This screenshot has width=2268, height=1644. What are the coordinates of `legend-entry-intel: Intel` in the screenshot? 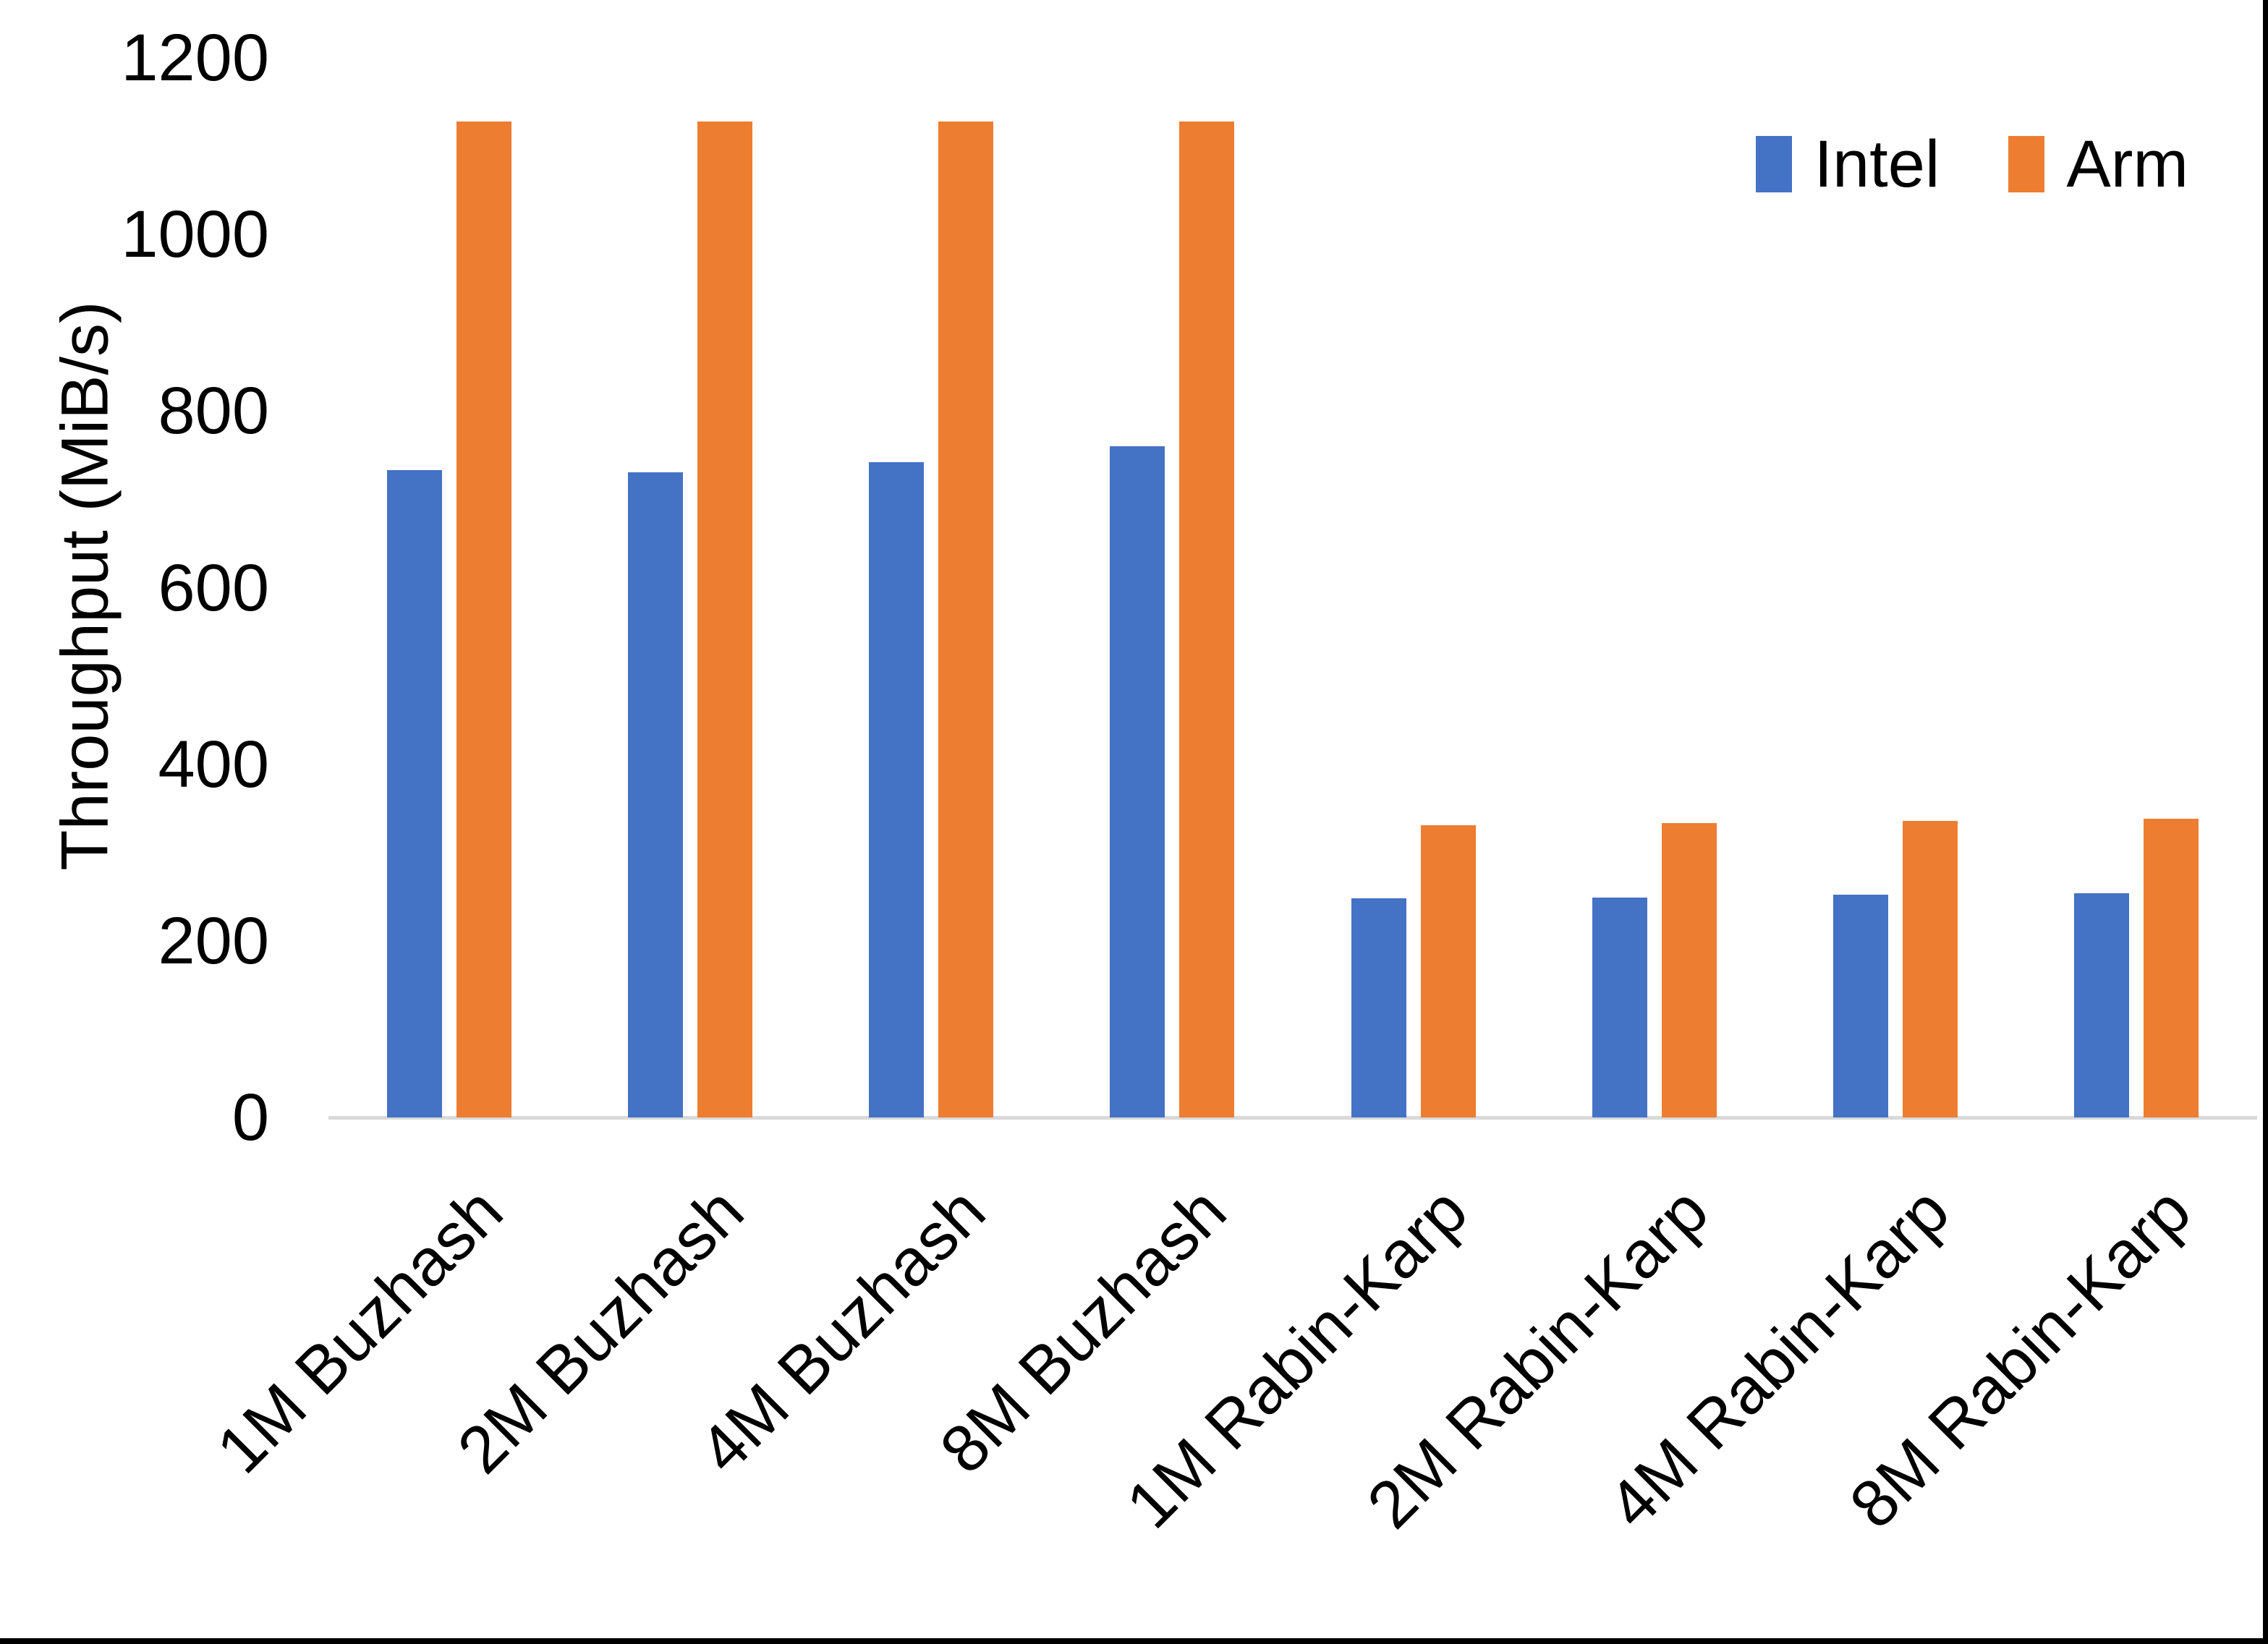 It's located at (1848, 164).